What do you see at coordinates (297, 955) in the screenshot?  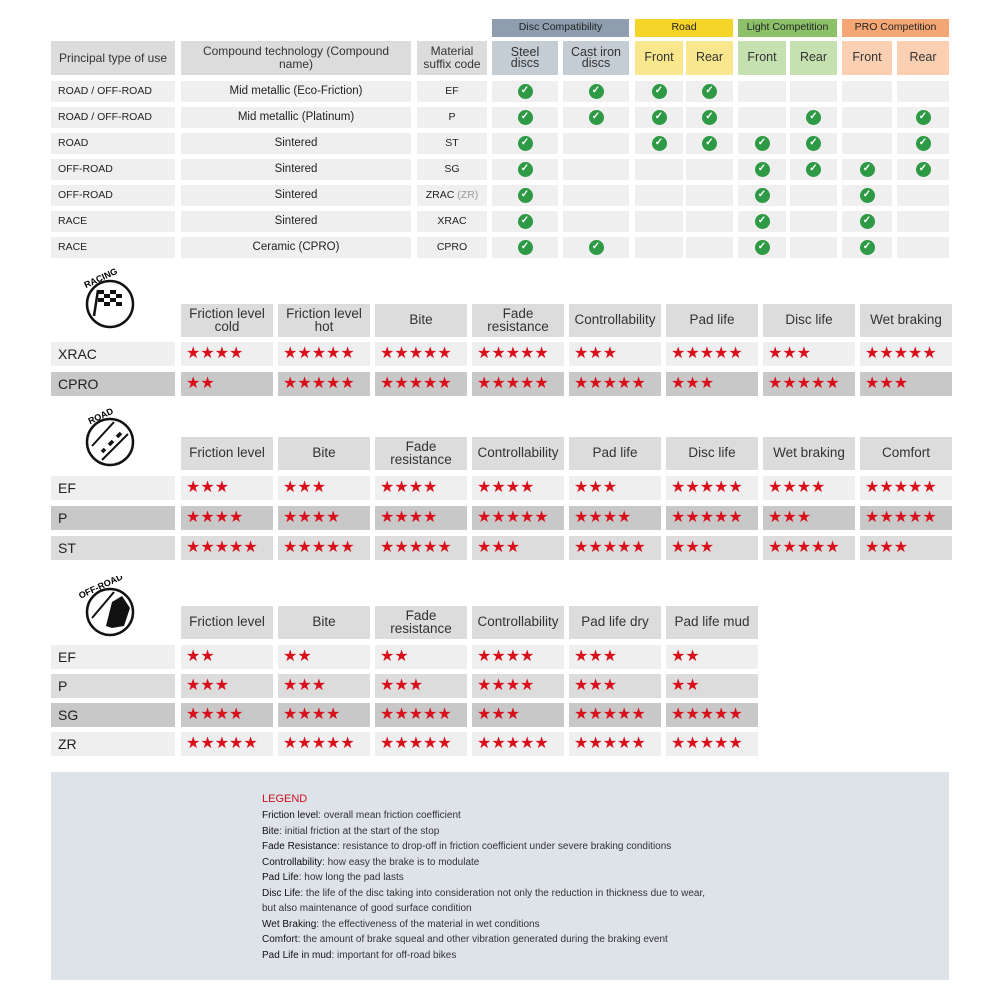 I see `legend-term: Pad Life in mud` at bounding box center [297, 955].